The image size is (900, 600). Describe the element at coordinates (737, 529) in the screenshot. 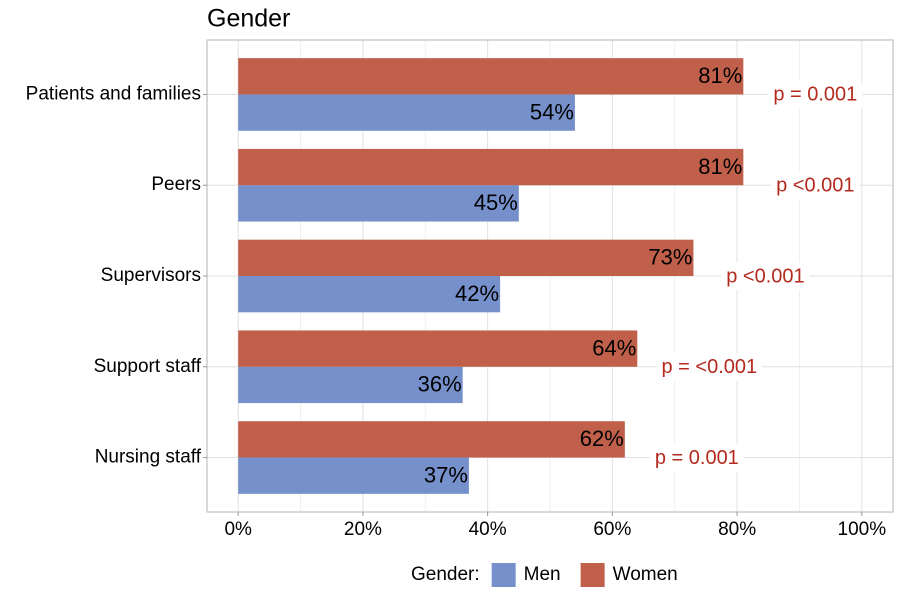

I see `x-tick-label: 80%` at that location.